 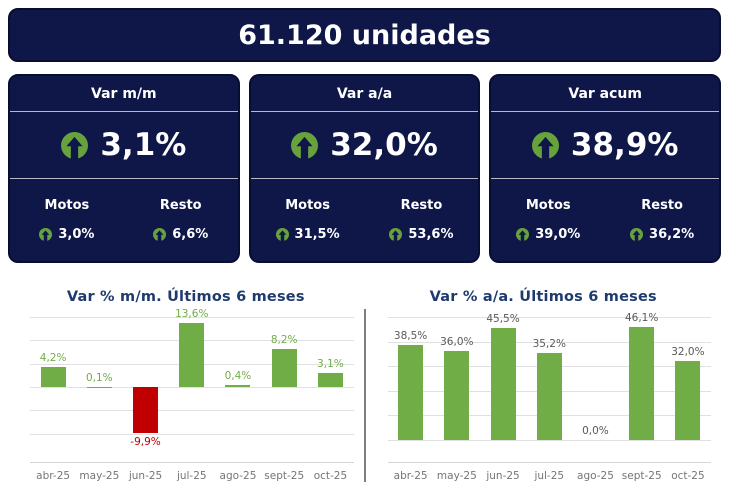 I want to click on resto-value-row: 36,2%, so click(x=662, y=234).